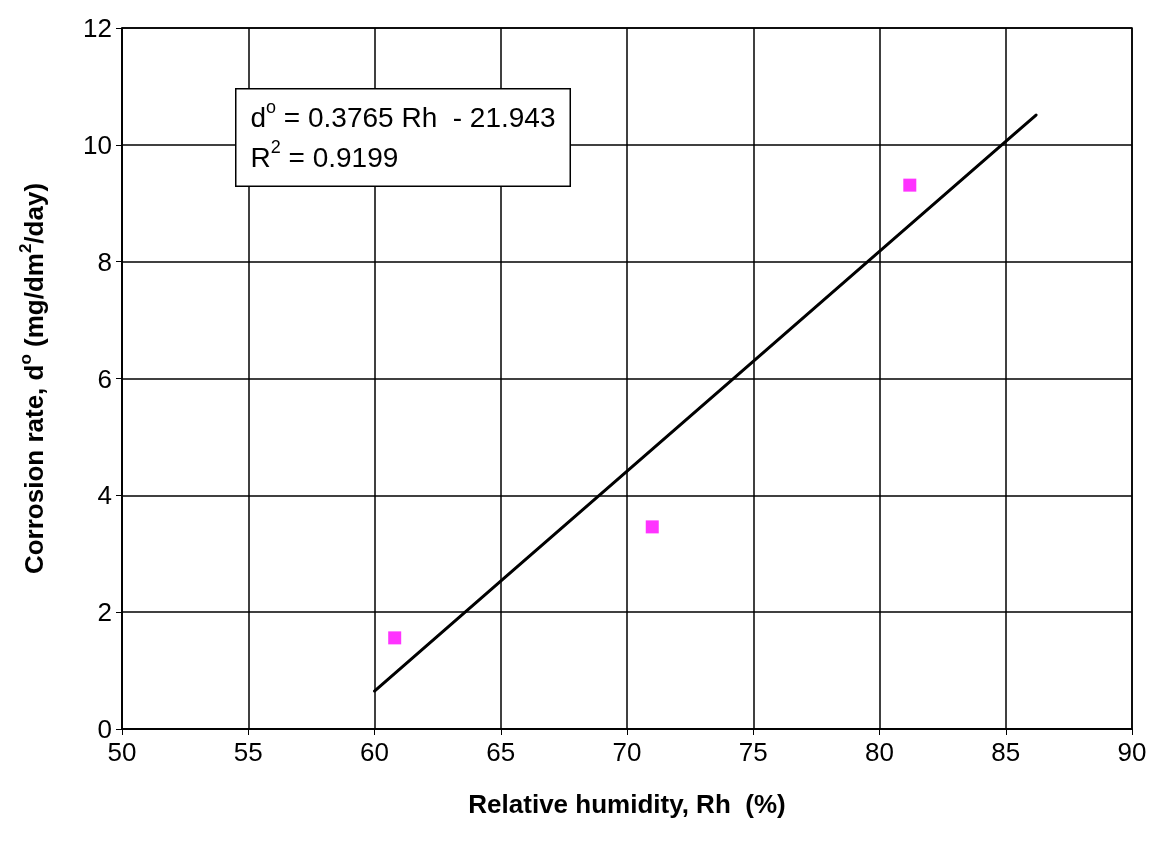 This screenshot has width=1157, height=854. I want to click on y-tick-label: 10, so click(97, 144).